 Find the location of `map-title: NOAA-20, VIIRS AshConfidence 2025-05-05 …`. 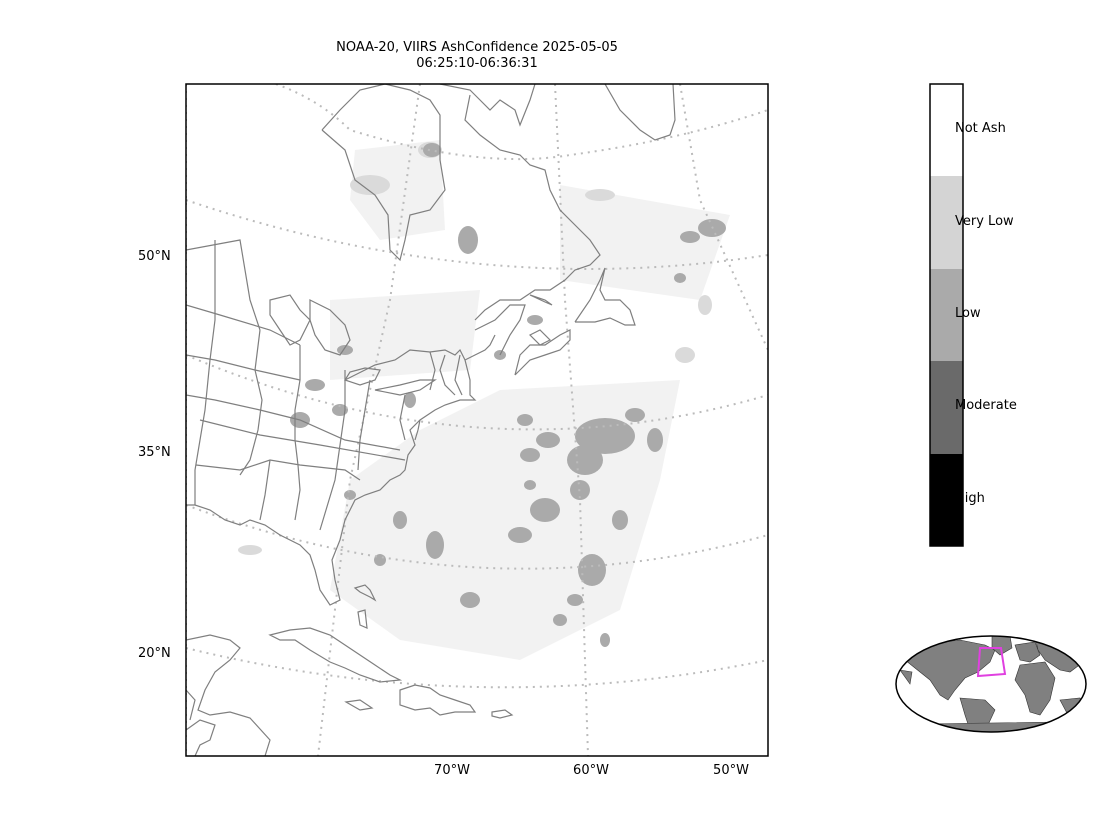

map-title: NOAA-20, VIIRS AshConfidence 2025-05-05 … is located at coordinates (477, 56).